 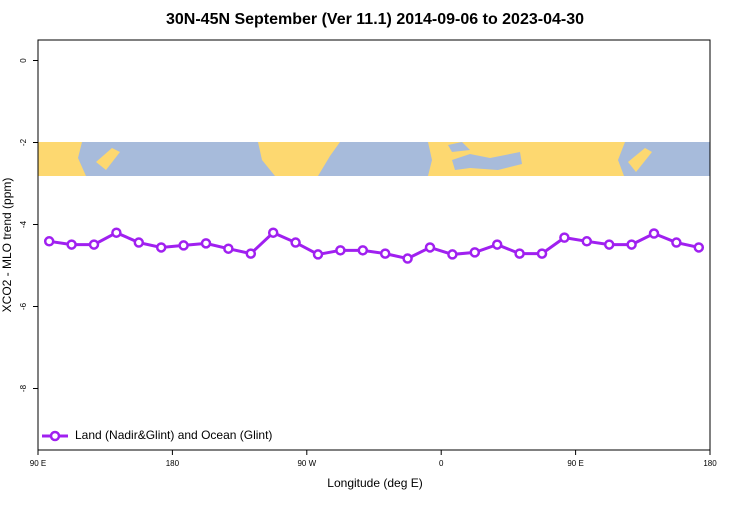 I want to click on x-tick-label: 90 W, so click(x=306, y=463).